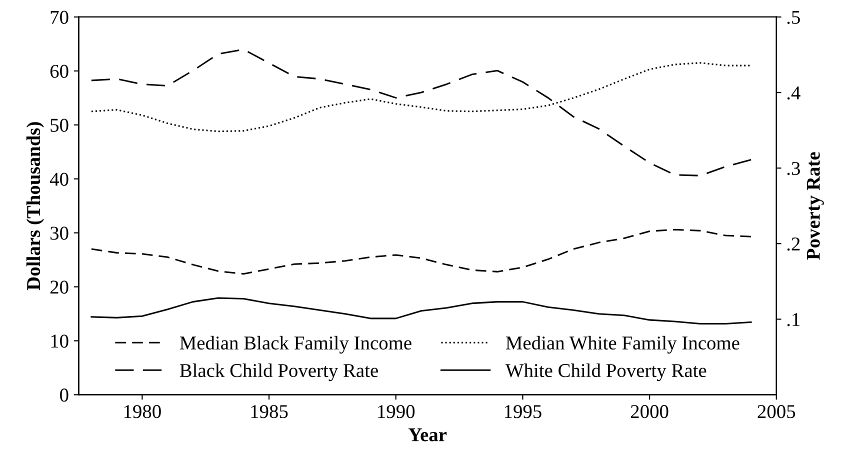 The image size is (856, 459). Describe the element at coordinates (793, 17) in the screenshot. I see `y2-tick-label: .5` at that location.